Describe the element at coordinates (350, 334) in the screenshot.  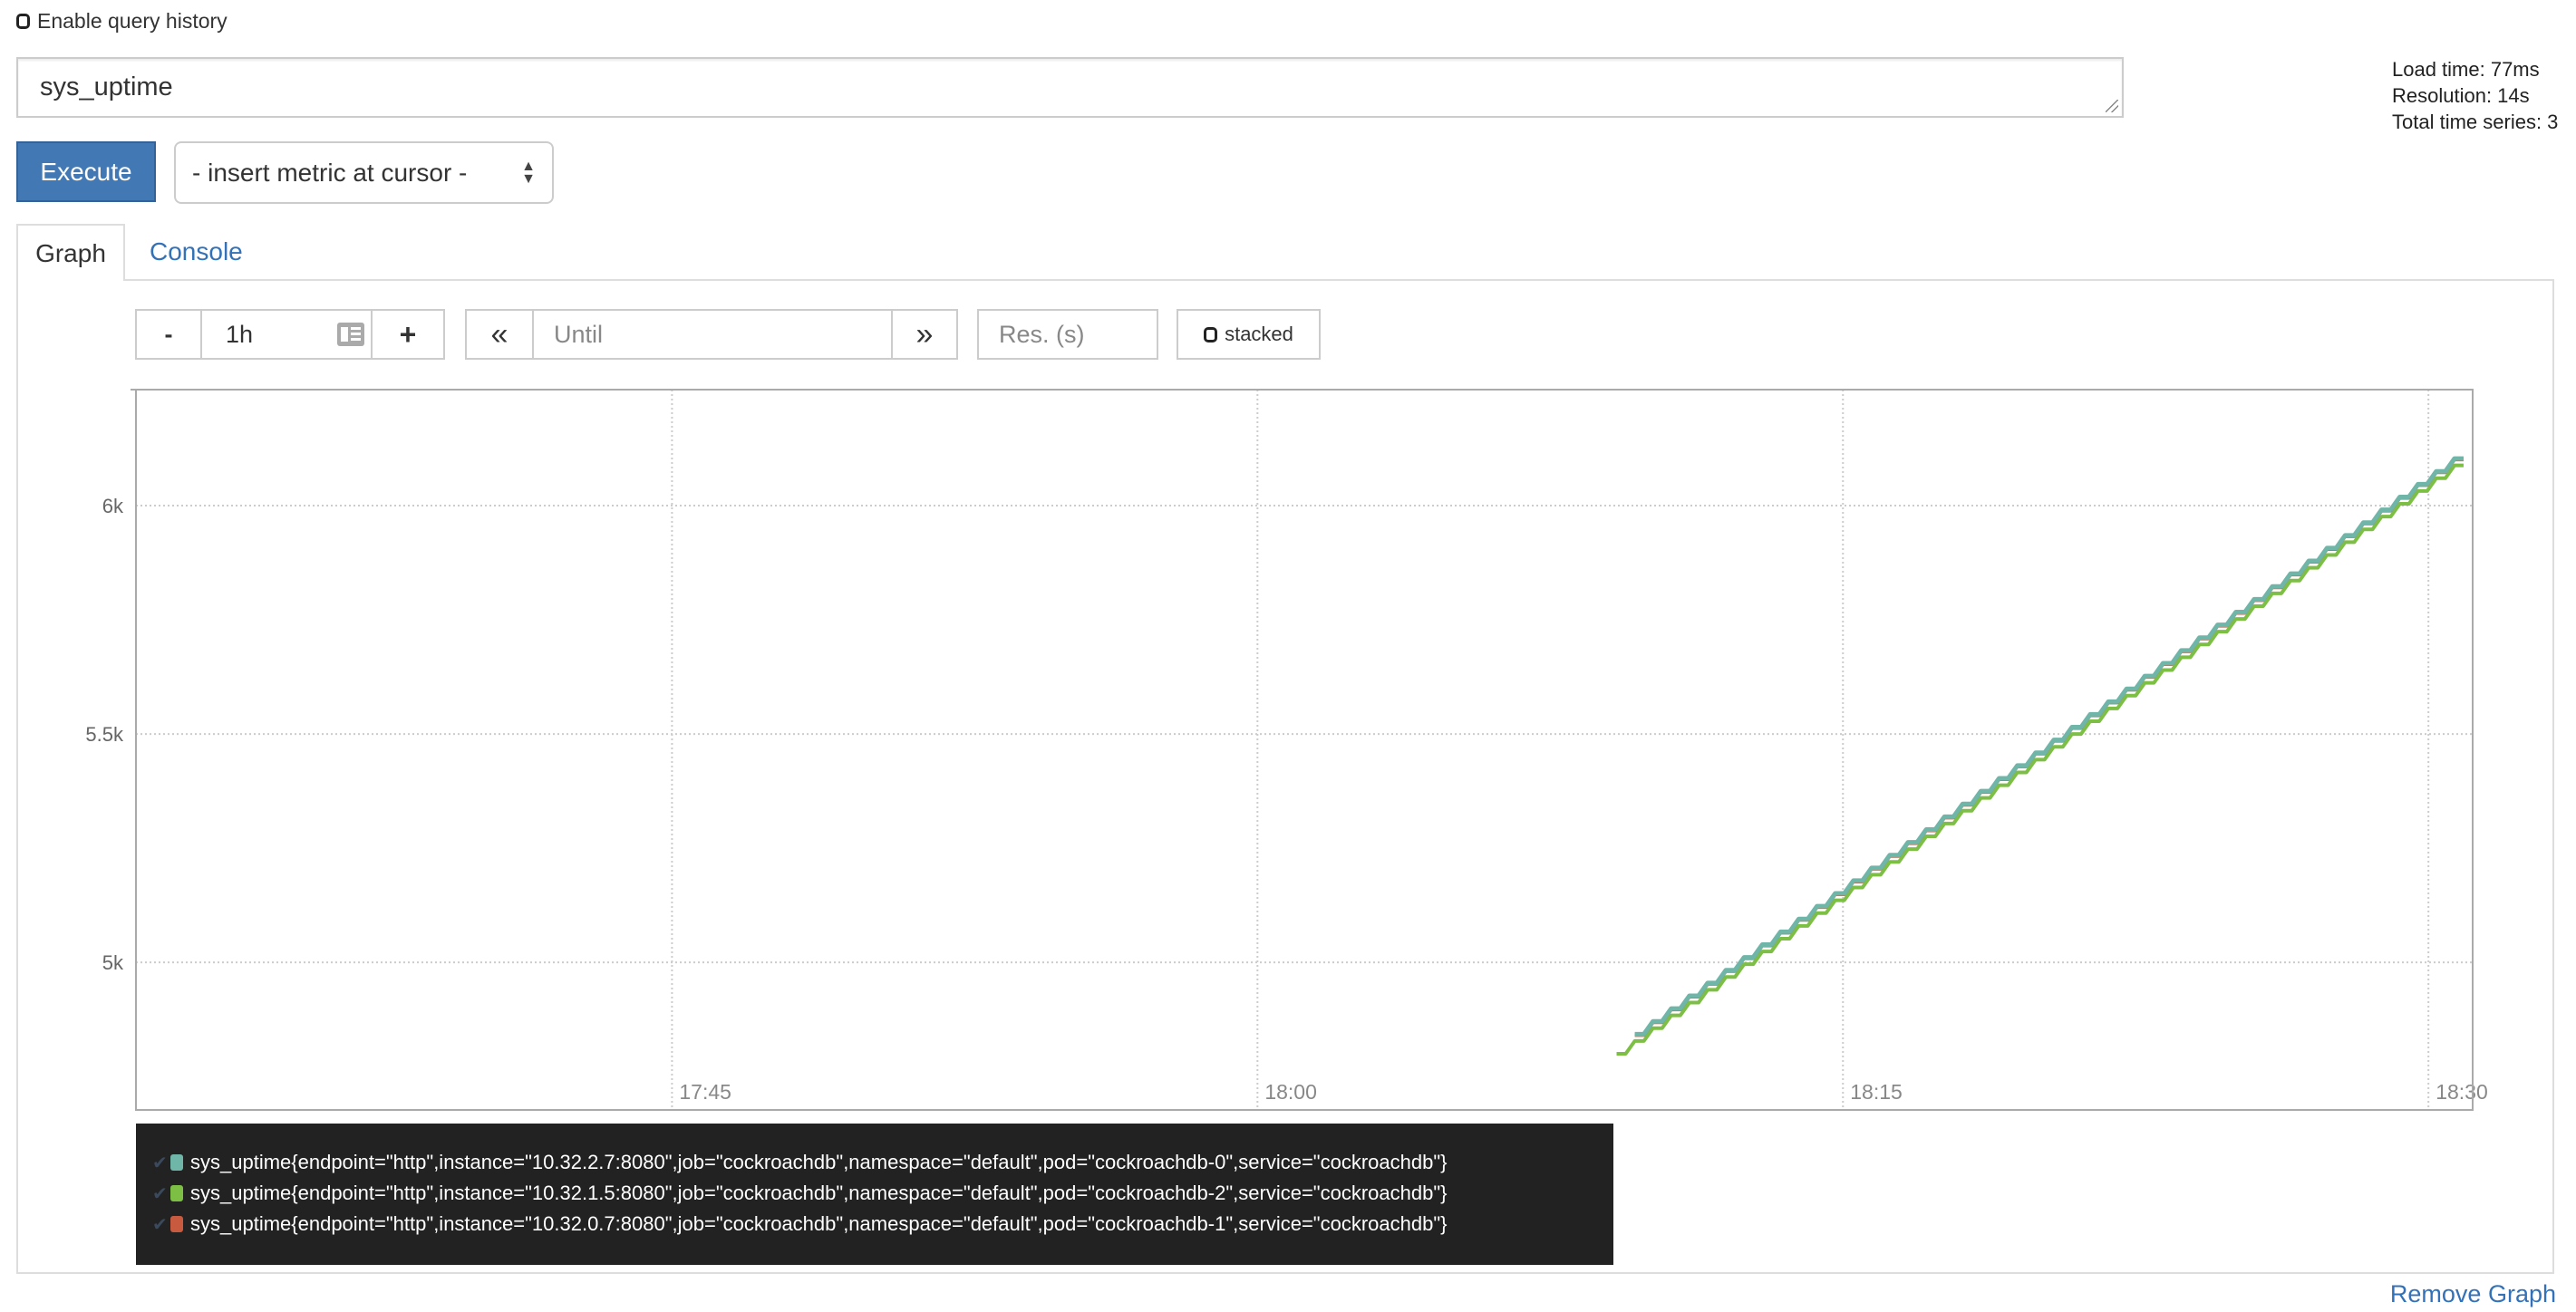
I see `calendar-icon` at that location.